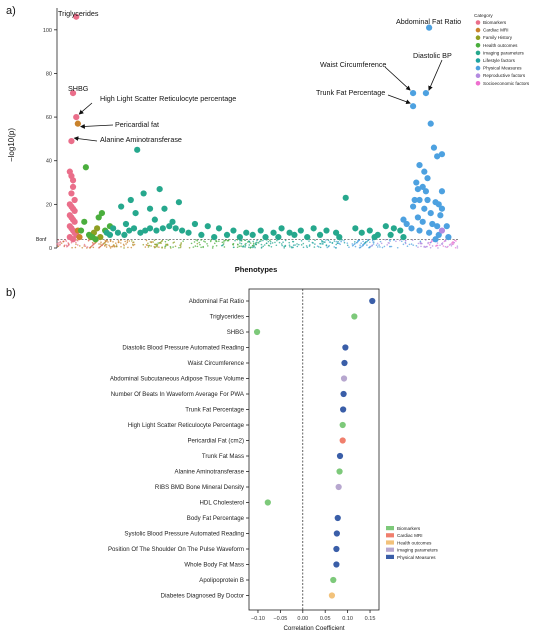 This screenshot has height=632, width=553. I want to click on correlation-point, so click(257, 332).